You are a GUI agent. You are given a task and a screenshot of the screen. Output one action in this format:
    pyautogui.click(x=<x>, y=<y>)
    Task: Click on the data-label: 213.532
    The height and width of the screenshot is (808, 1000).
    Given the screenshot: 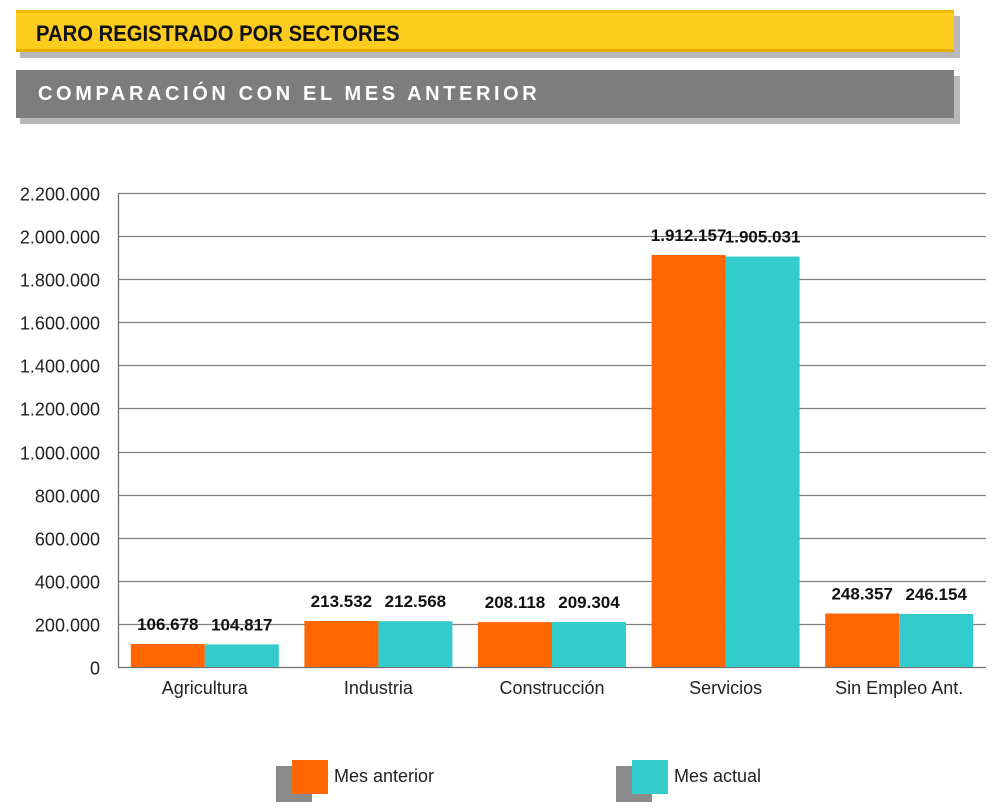 What is the action you would take?
    pyautogui.click(x=341, y=601)
    